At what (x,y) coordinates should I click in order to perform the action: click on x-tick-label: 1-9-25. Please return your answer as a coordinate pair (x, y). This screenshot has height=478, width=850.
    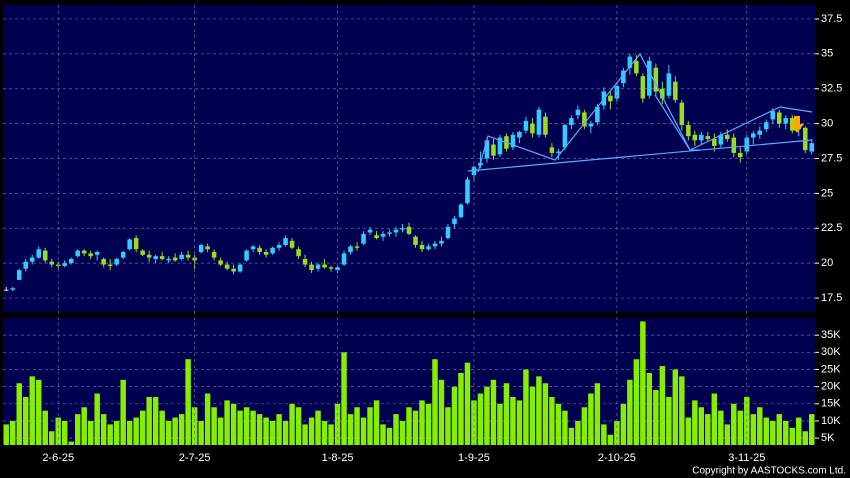
    Looking at the image, I should click on (474, 458).